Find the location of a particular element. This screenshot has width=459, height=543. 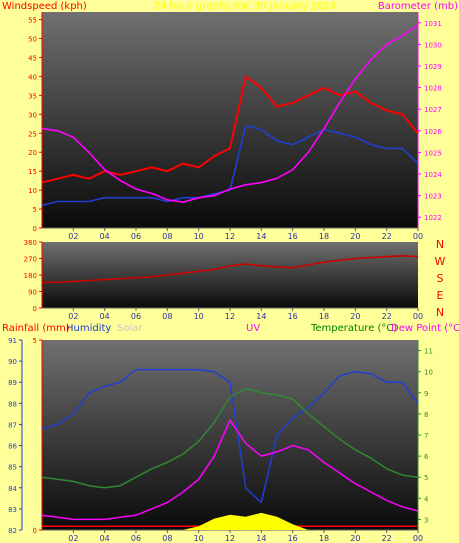

barometer-label: Barometer (mb) is located at coordinates (418, 6).